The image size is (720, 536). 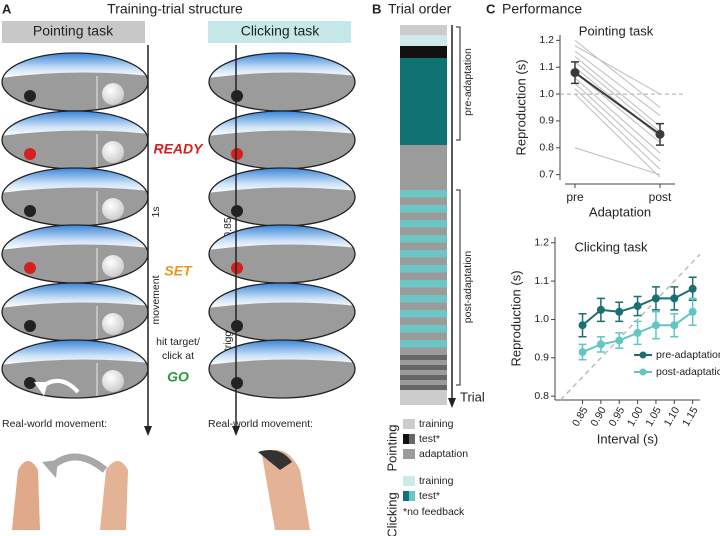 What do you see at coordinates (436, 424) in the screenshot?
I see `legend-label: training` at bounding box center [436, 424].